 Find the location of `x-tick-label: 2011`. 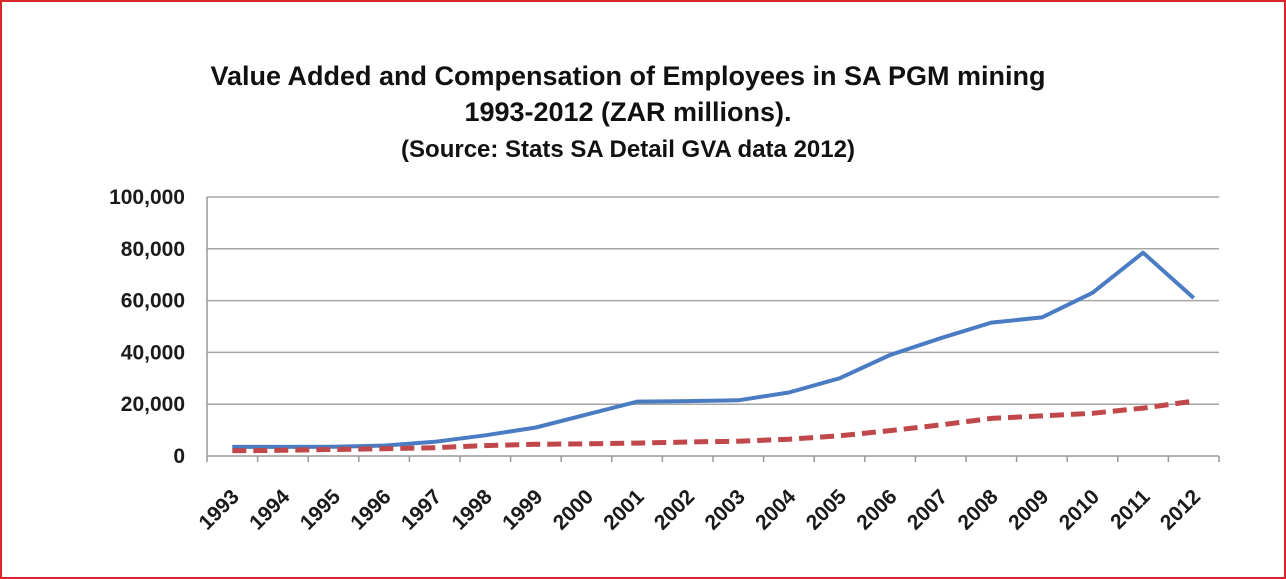

x-tick-label: 2011 is located at coordinates (1130, 509).